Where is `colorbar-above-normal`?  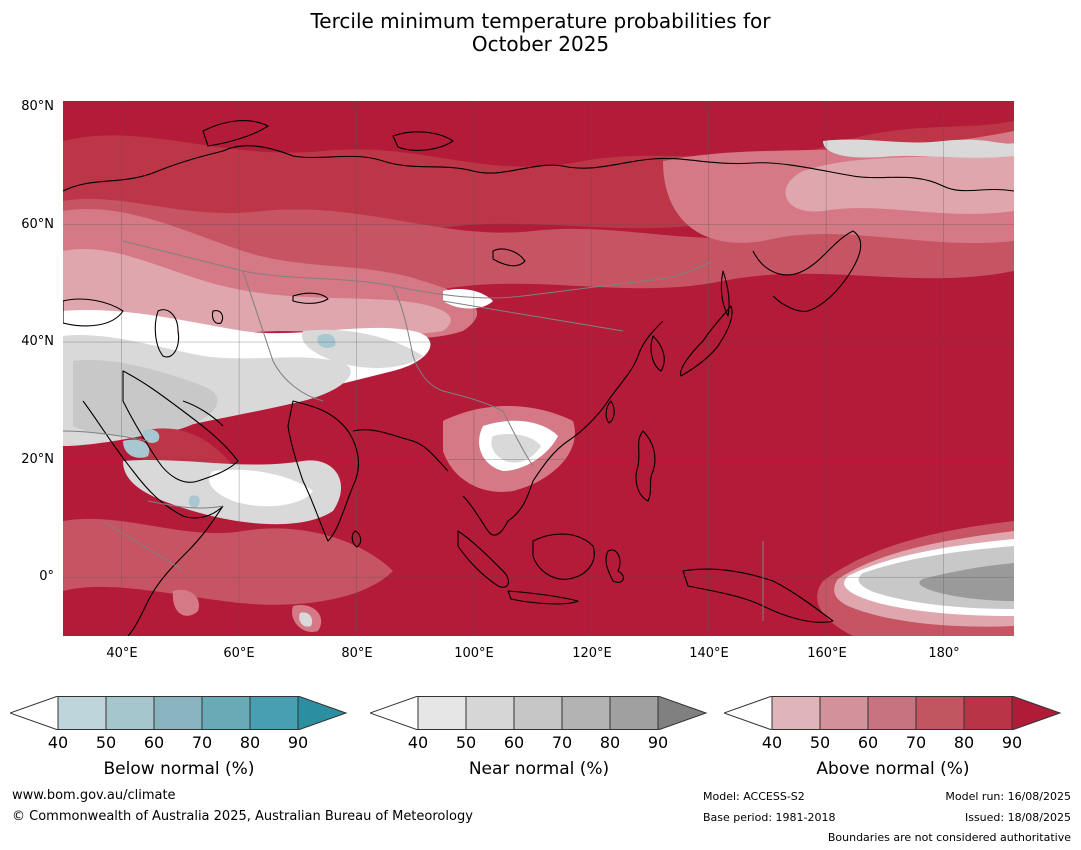 colorbar-above-normal is located at coordinates (893, 713).